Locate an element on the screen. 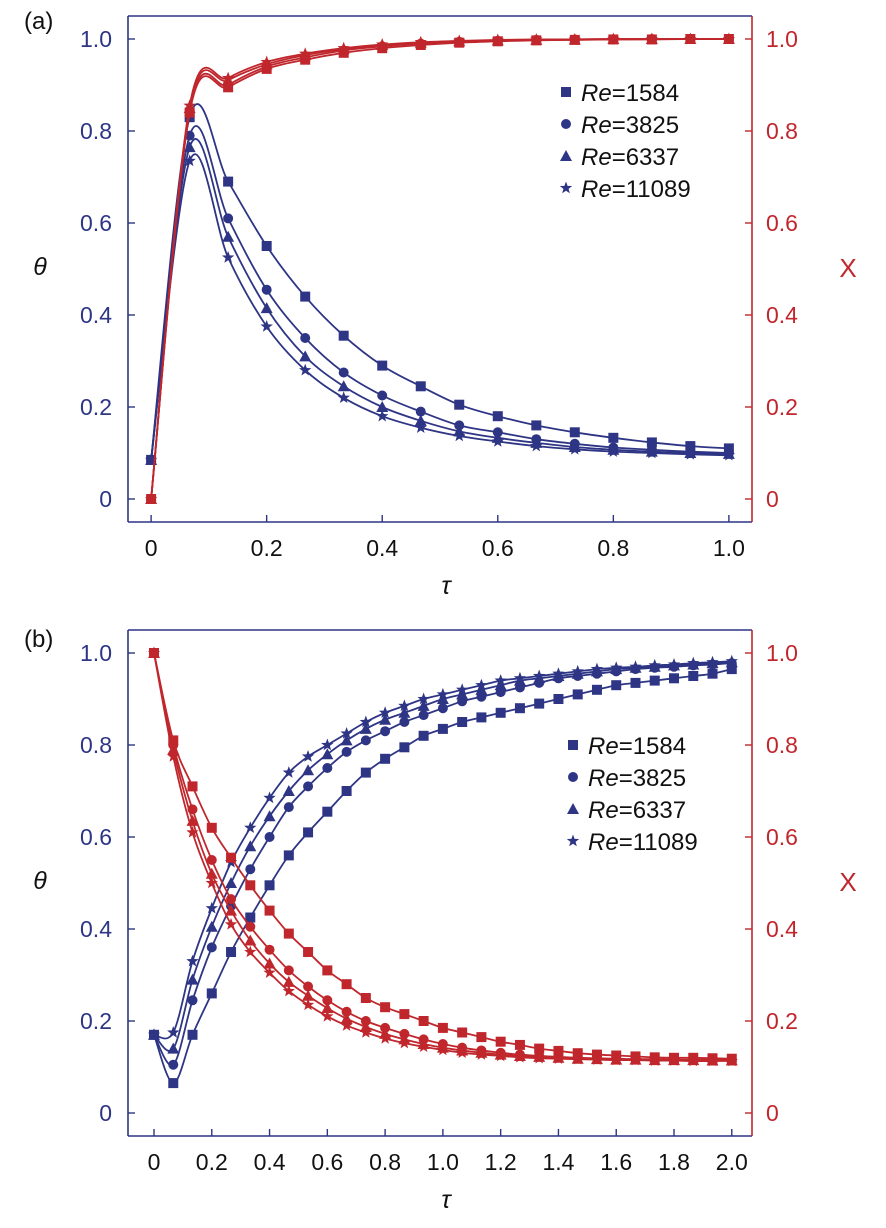 The image size is (886, 1228). legend-label: Re=11089 is located at coordinates (636, 189).